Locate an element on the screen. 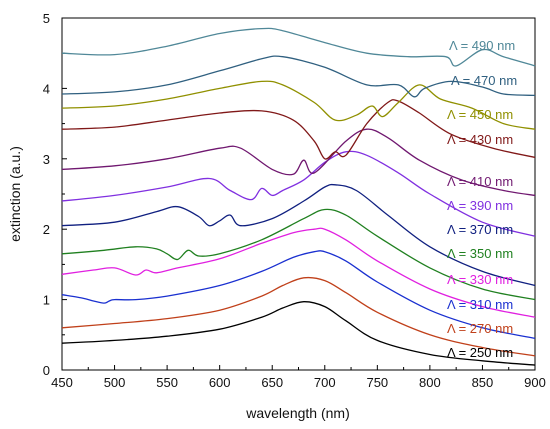  series-label-370: Λ = 370 nm is located at coordinates (480, 229).